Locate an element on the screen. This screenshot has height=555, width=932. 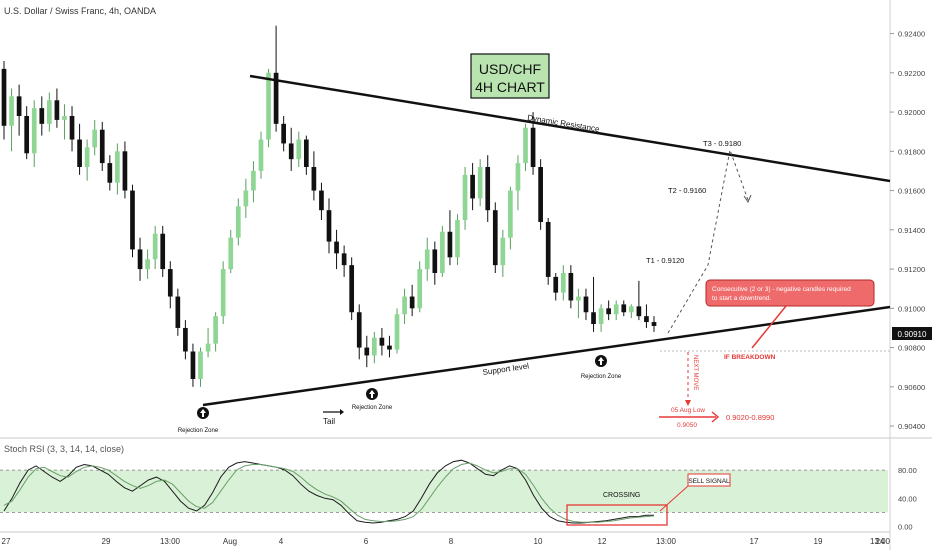
y-tick-label: 0.91200 is located at coordinates (911, 269).